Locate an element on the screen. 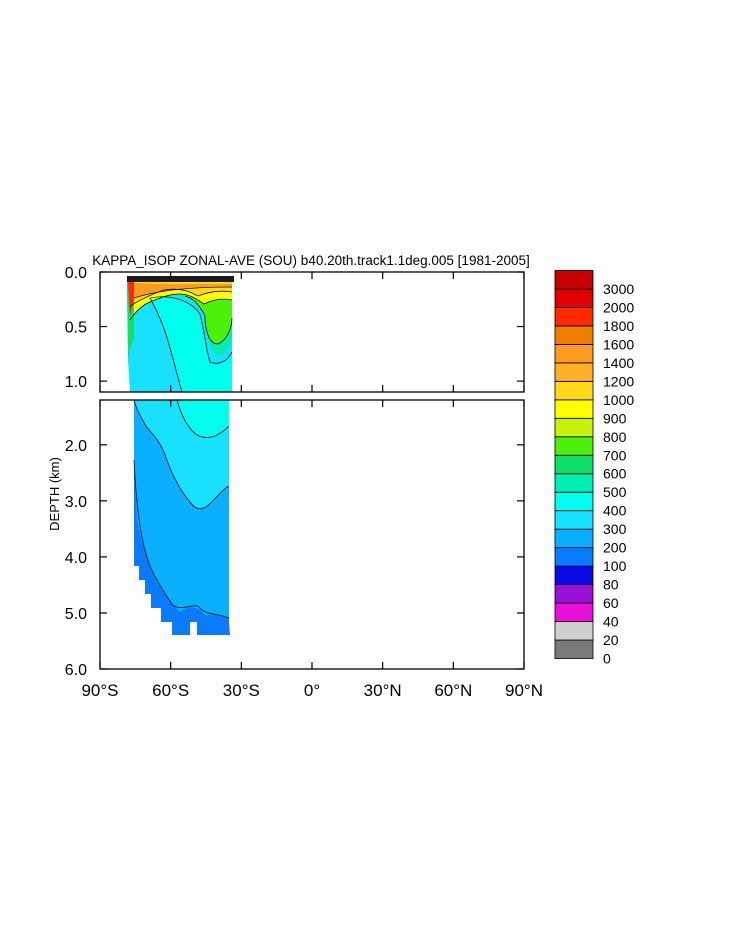 This screenshot has height=945, width=733. colorbar-label: 60 is located at coordinates (611, 603).